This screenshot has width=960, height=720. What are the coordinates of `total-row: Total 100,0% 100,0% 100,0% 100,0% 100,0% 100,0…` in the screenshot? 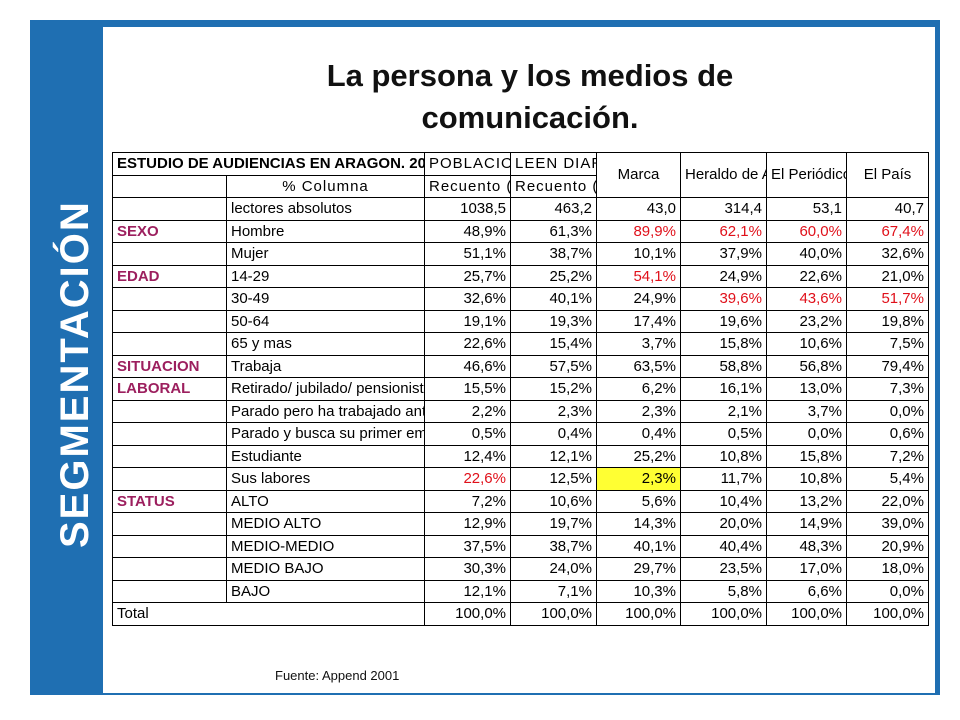 It's located at (520, 614).